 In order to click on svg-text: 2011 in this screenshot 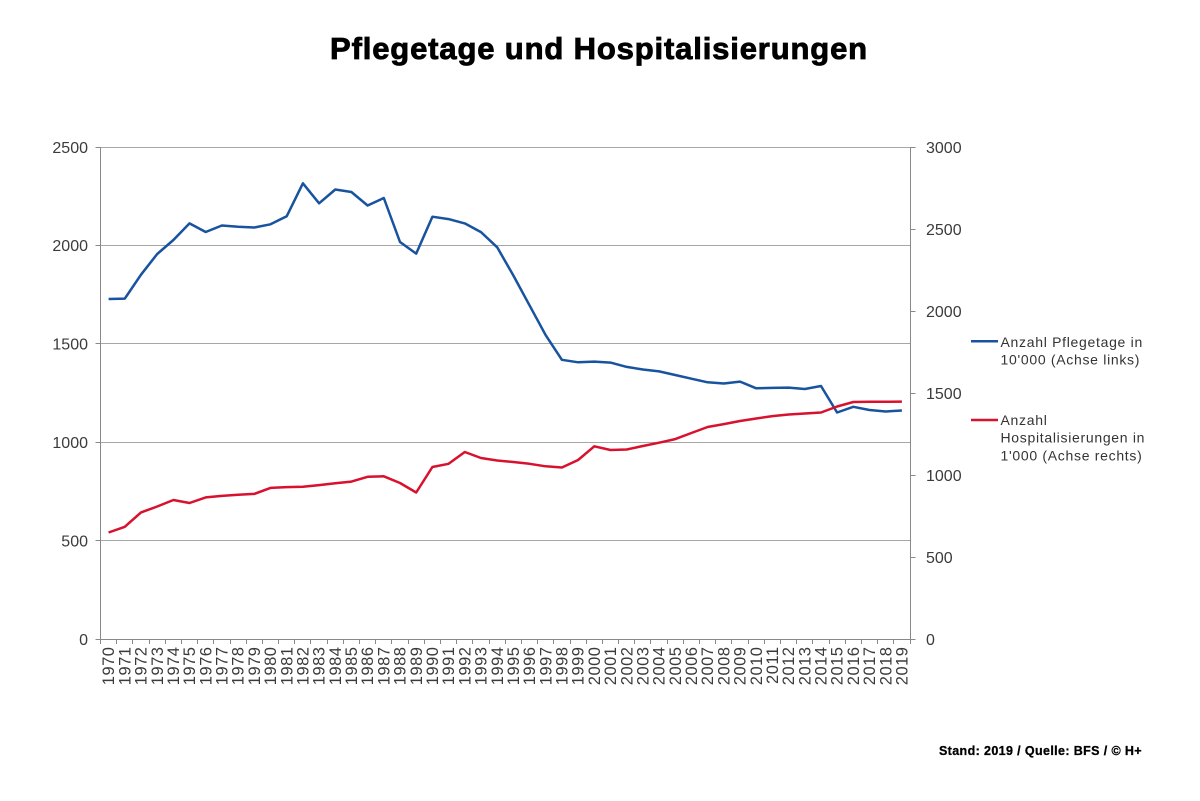, I will do `click(773, 665)`.